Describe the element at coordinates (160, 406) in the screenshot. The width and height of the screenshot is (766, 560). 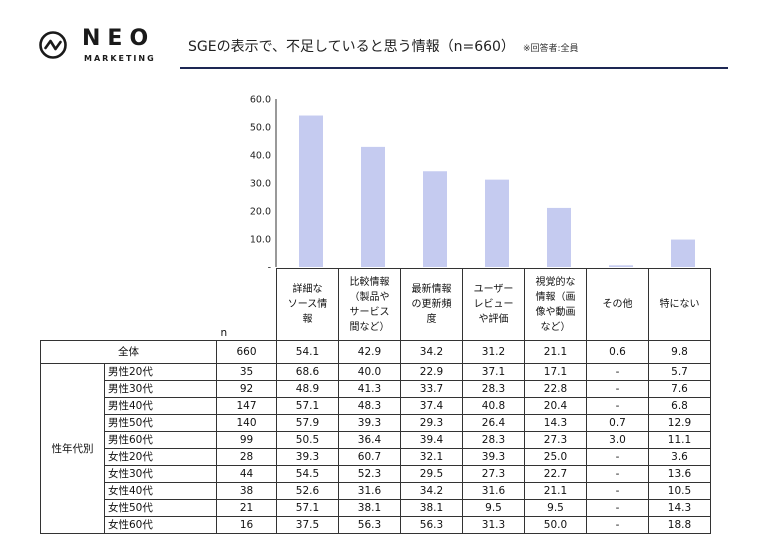
I see `row-label: 男性40代` at that location.